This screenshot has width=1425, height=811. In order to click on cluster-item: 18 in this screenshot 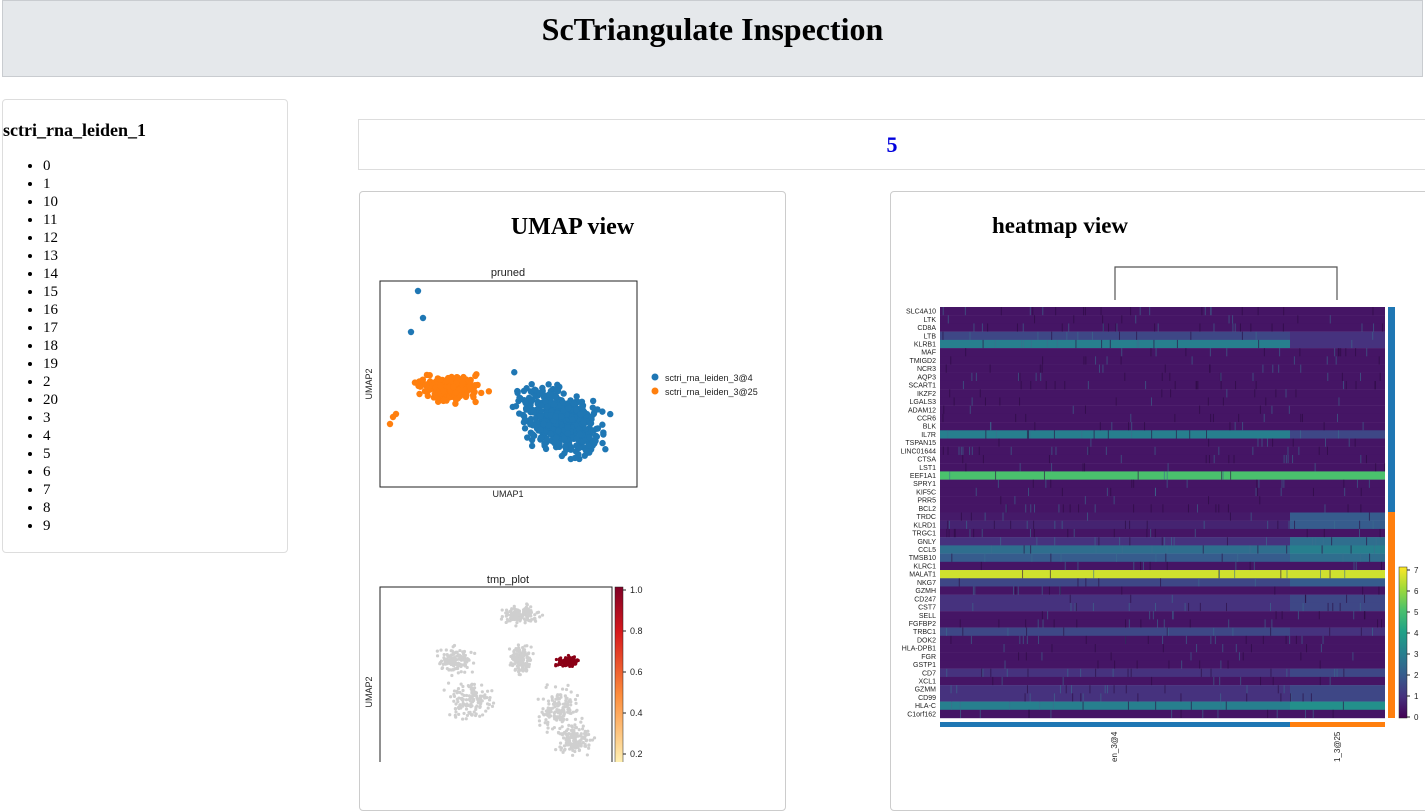, I will do `click(165, 346)`.